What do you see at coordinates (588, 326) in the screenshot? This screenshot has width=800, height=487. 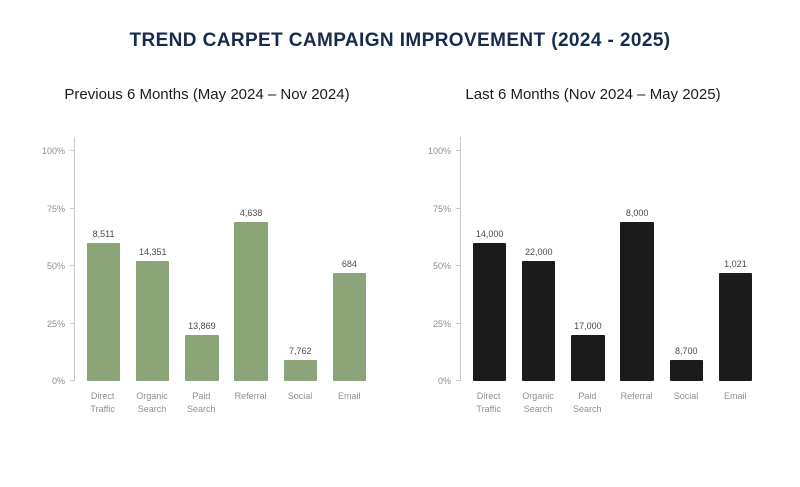 I see `bar-value-label: 17,000` at bounding box center [588, 326].